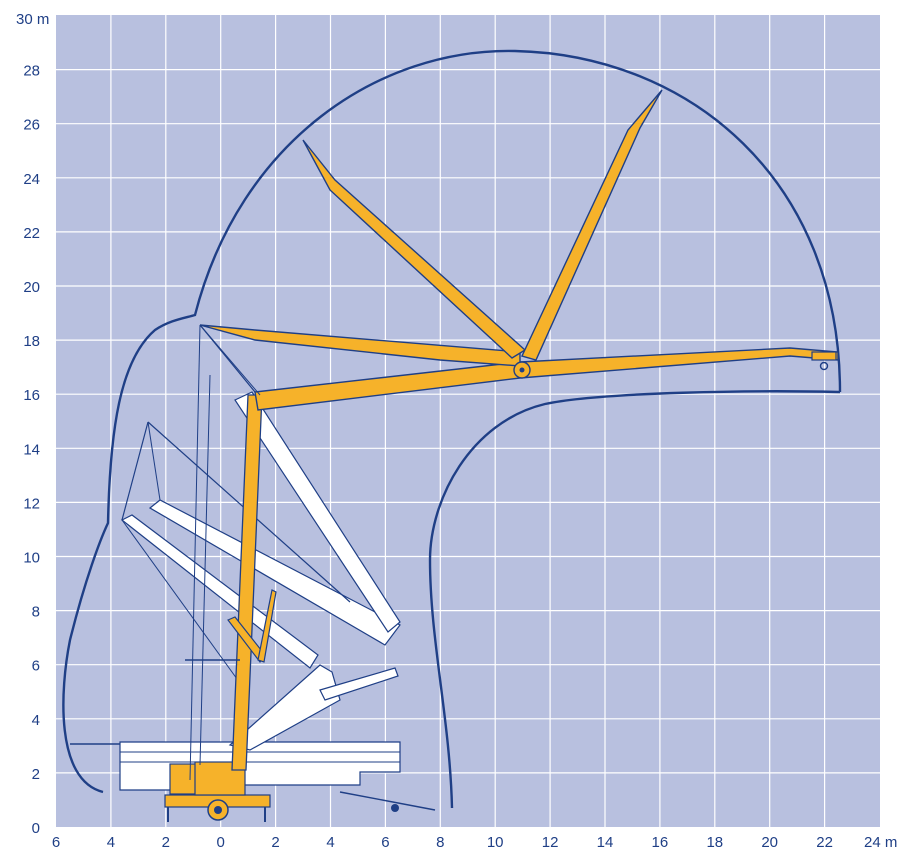 This screenshot has height=857, width=903. I want to click on y-tick-label: 6, so click(36, 666).